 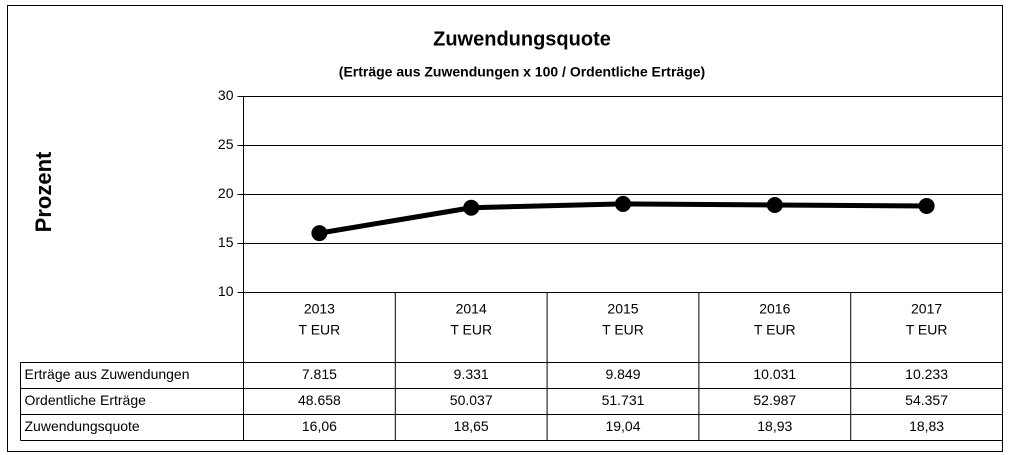 What do you see at coordinates (319, 309) in the screenshot?
I see `x-tick-label: 2013` at bounding box center [319, 309].